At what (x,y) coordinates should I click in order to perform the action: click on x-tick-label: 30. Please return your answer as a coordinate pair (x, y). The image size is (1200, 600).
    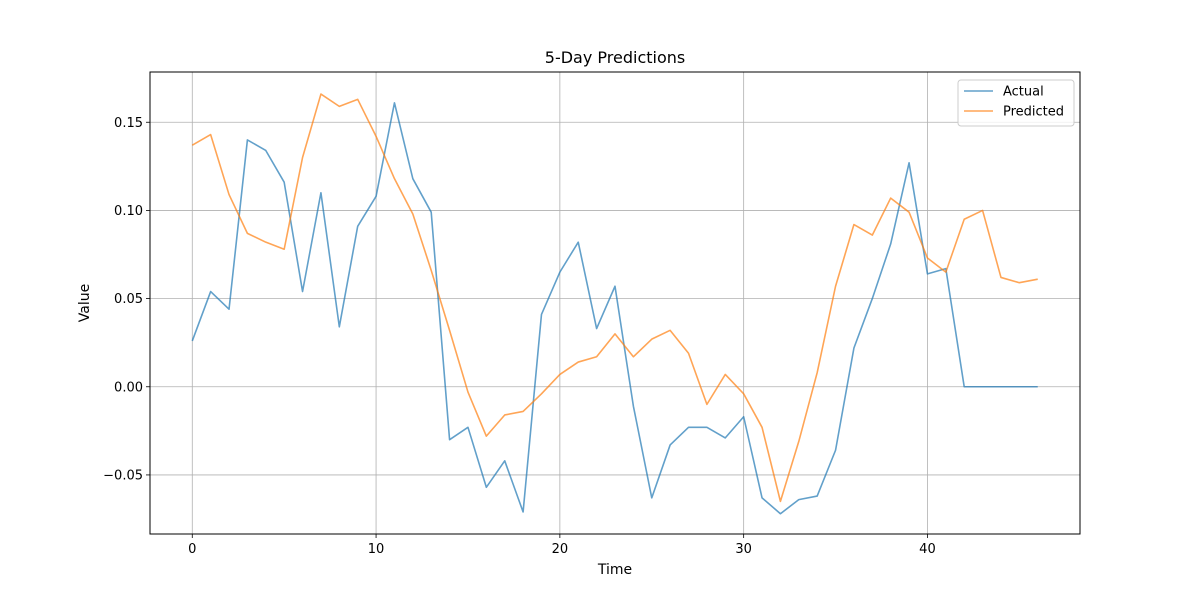
    Looking at the image, I should click on (743, 549).